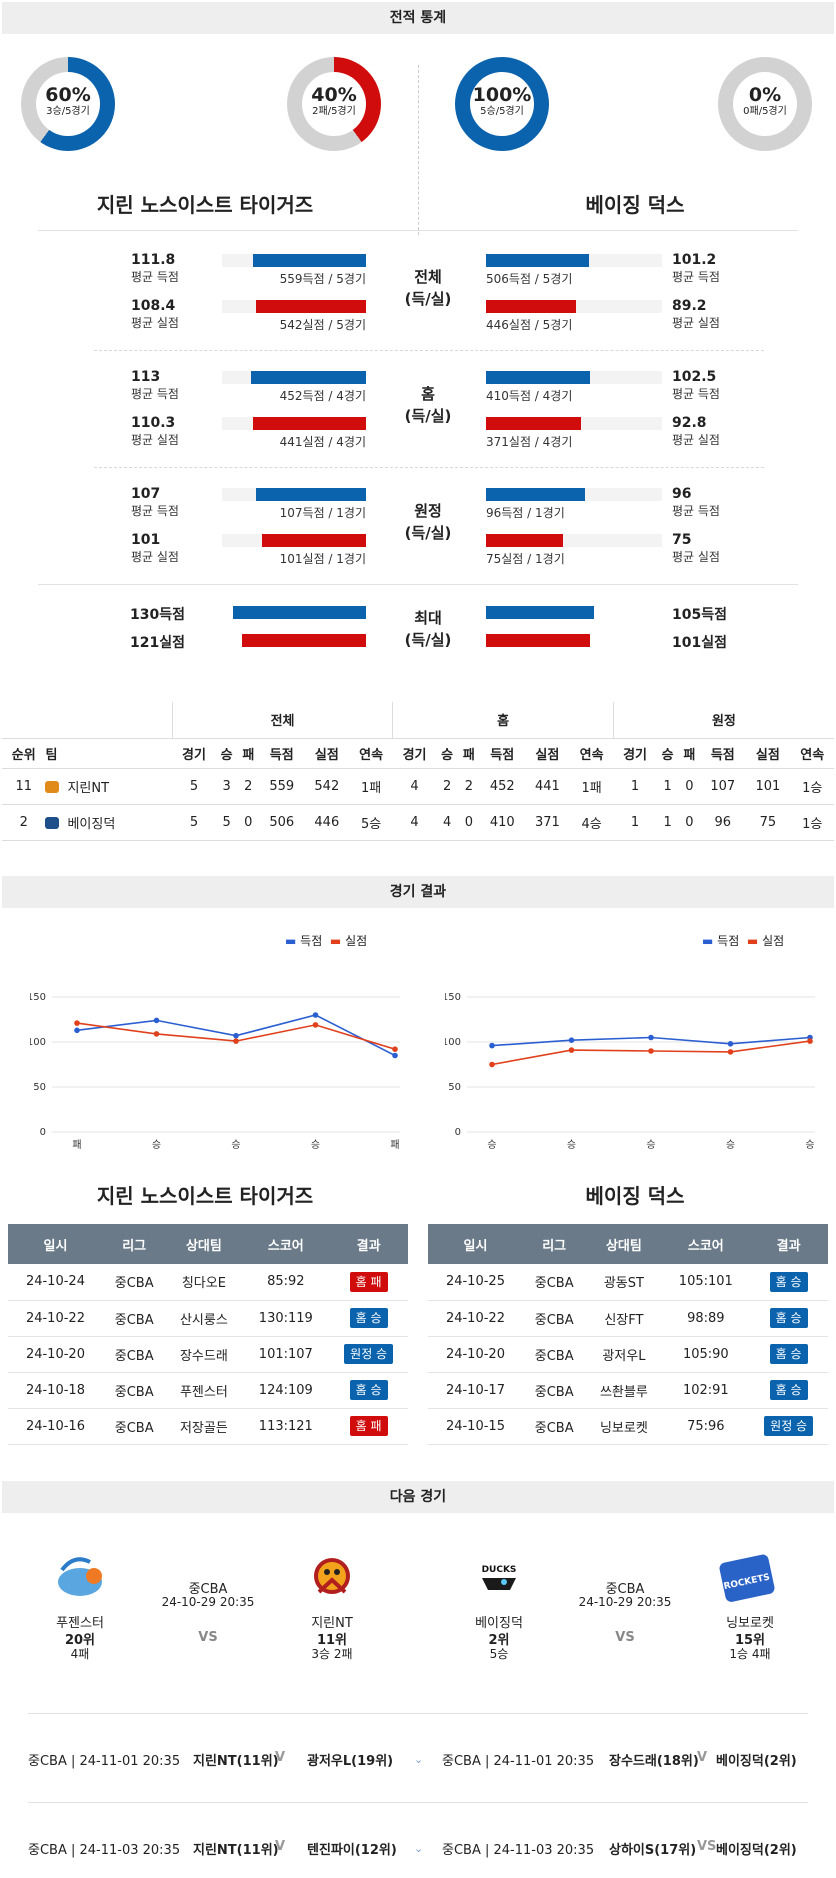  Describe the element at coordinates (371, 822) in the screenshot. I see `stat-cell: 5승` at that location.